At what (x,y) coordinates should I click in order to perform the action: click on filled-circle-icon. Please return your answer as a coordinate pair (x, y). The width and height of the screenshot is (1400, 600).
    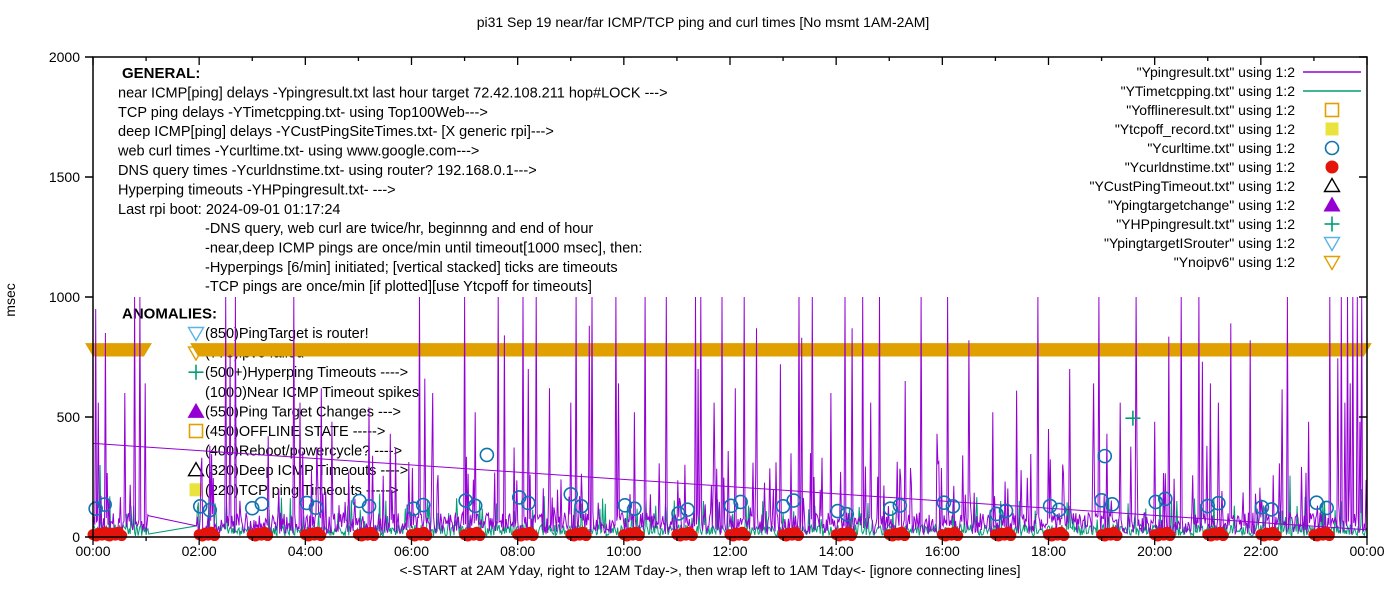
    Looking at the image, I should click on (1332, 167).